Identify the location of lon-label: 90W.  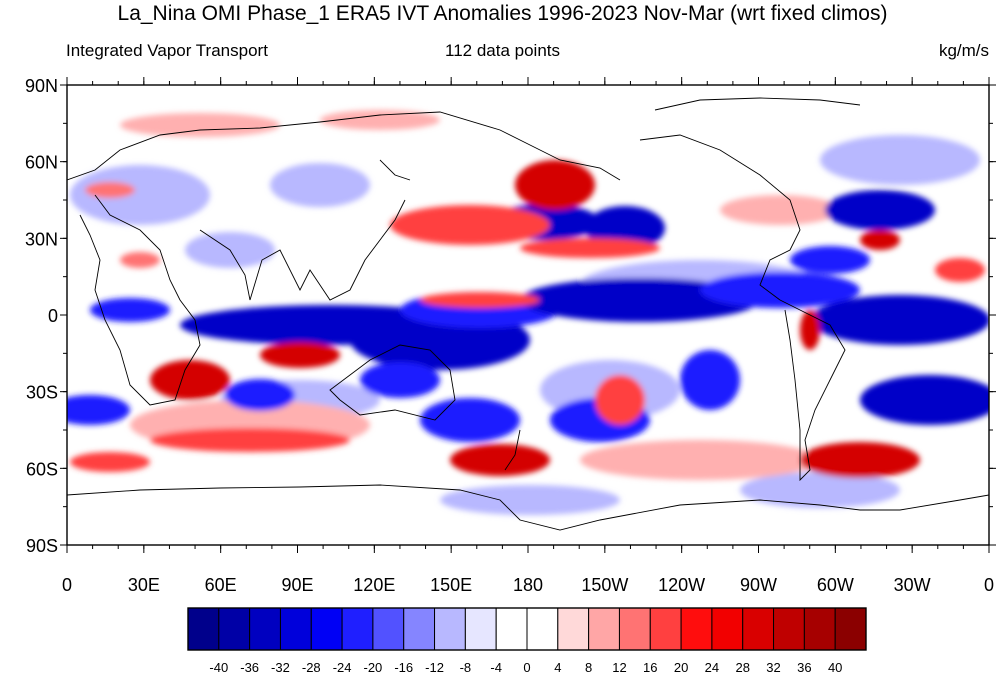
(758, 585).